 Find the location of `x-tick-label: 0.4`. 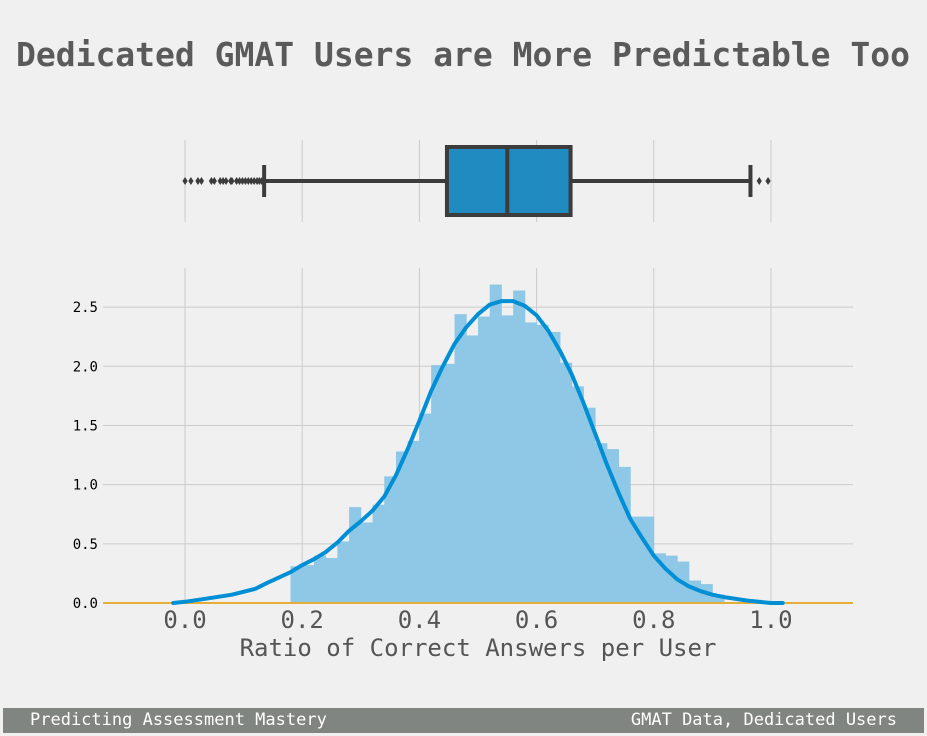

x-tick-label: 0.4 is located at coordinates (419, 620).